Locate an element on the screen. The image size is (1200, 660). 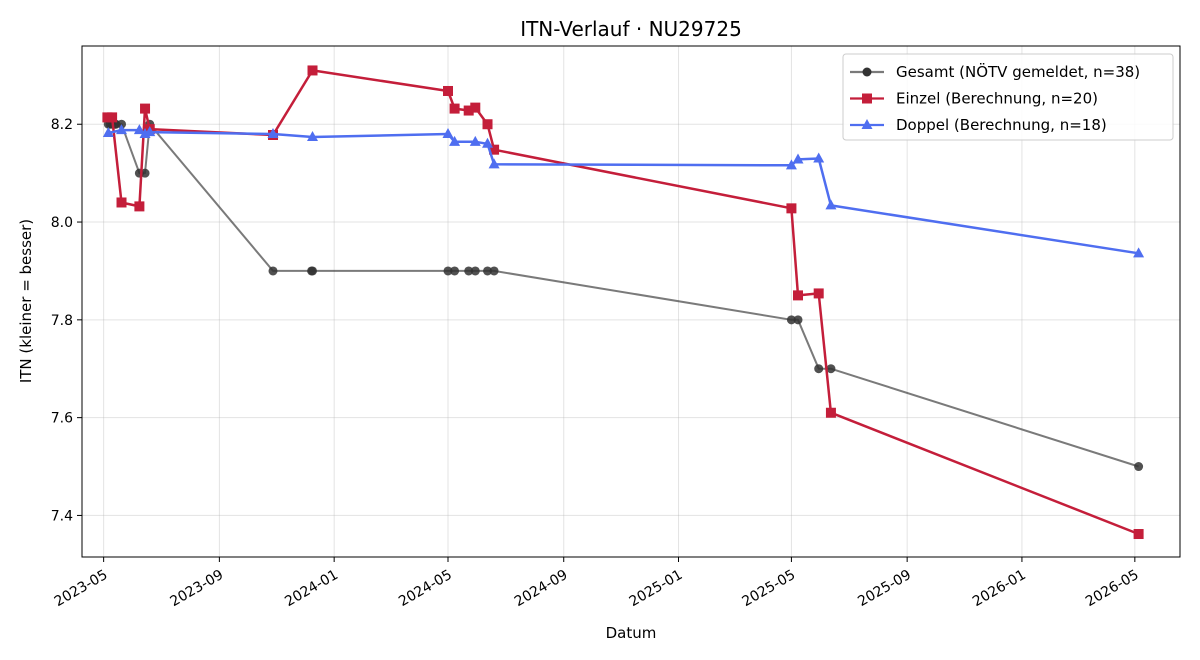
x-tick-label: 2023-05 is located at coordinates (81, 588).